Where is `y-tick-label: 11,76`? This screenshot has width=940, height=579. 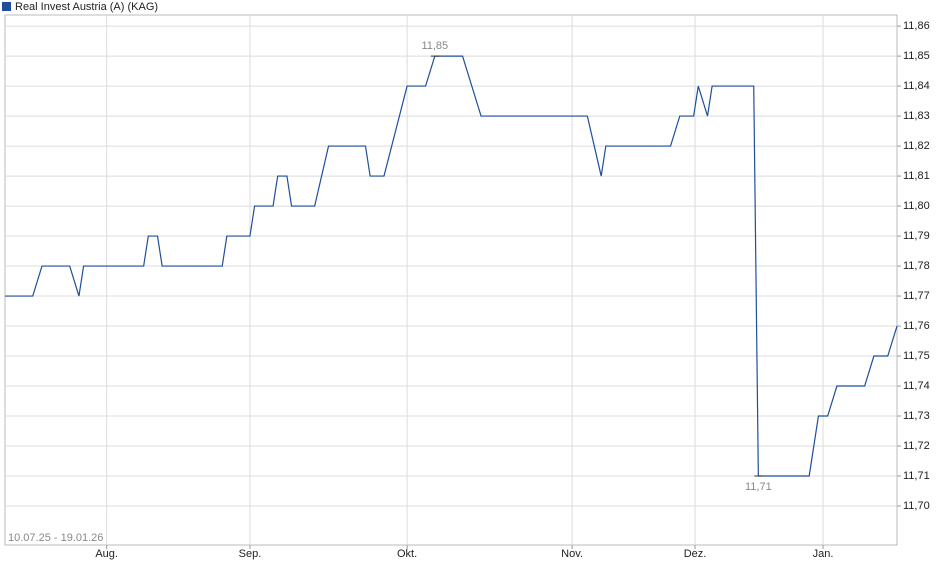
y-tick-label: 11,76 is located at coordinates (916, 326).